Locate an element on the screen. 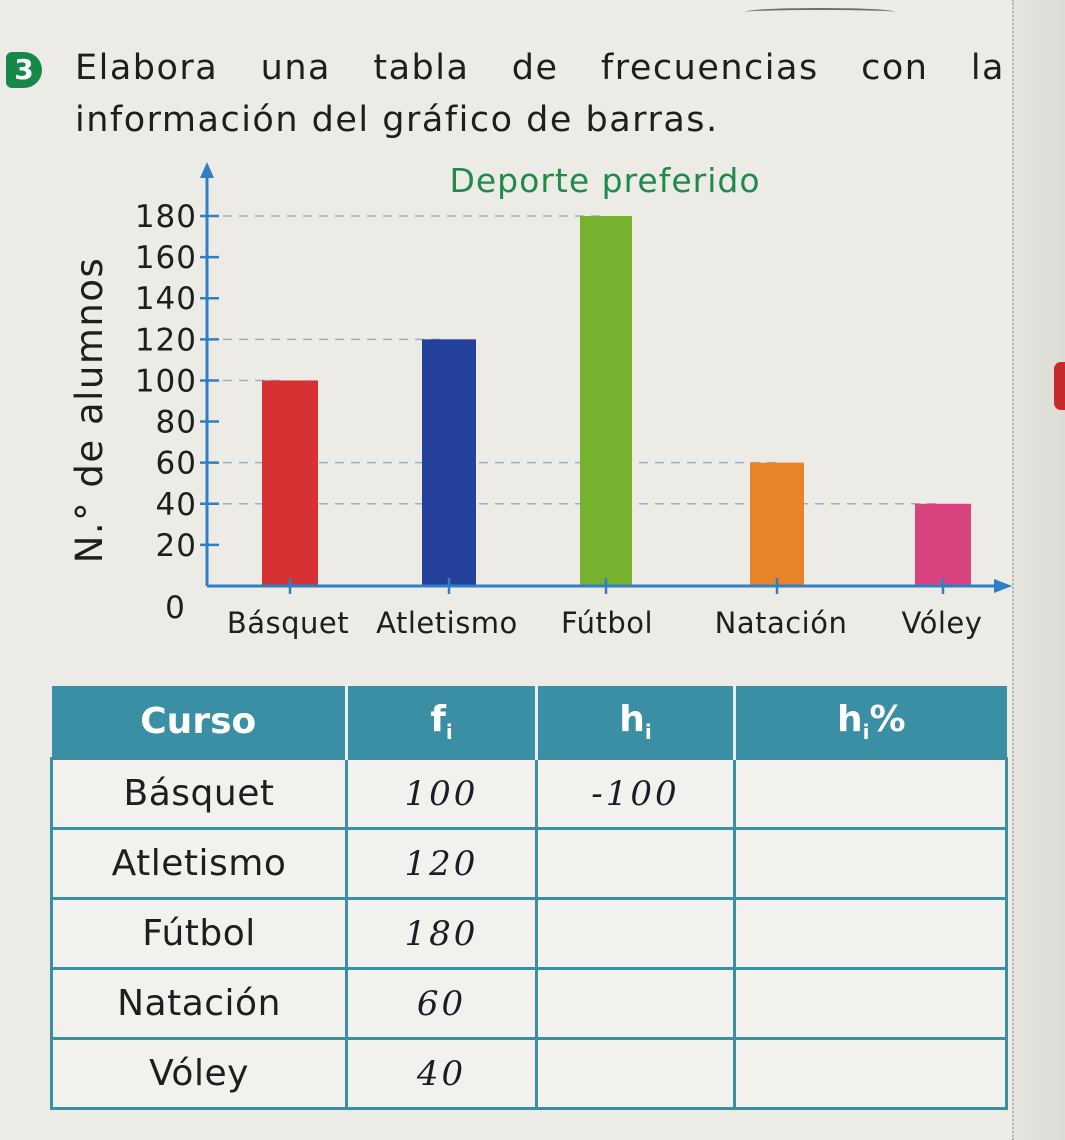  y-axis-arrow-icon is located at coordinates (207, 170).